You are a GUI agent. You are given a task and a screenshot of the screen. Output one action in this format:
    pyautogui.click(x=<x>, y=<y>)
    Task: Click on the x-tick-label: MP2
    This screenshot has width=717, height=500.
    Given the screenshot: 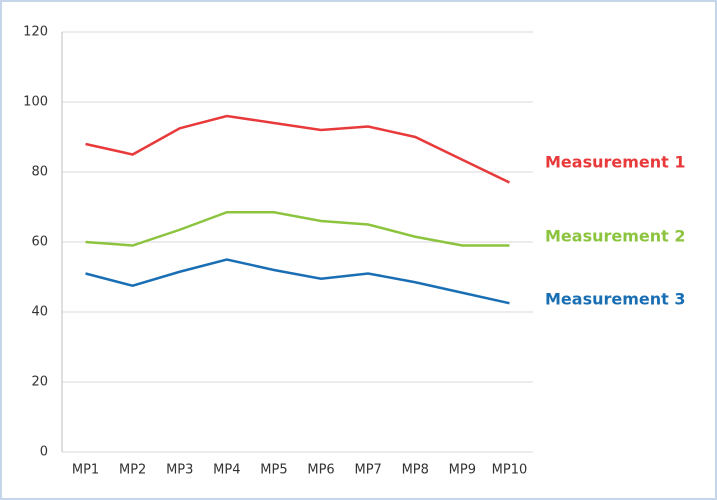 What is the action you would take?
    pyautogui.click(x=132, y=470)
    